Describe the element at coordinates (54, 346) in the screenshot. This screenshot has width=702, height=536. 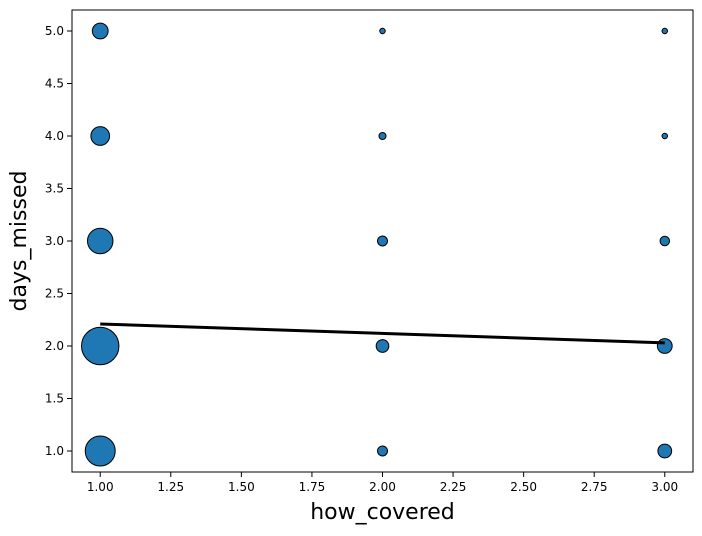
I see `y-tick-label: 2.0` at that location.